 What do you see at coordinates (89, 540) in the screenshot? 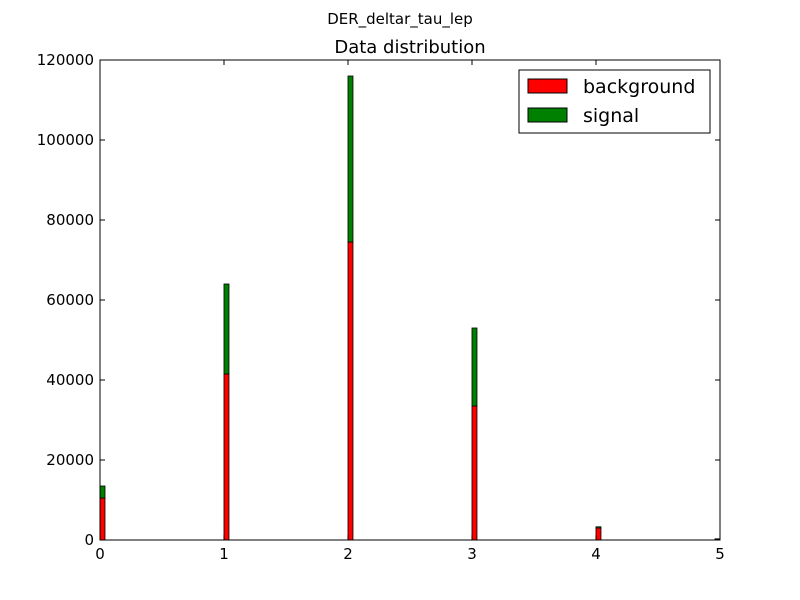
I see `y-tick-label: 0` at bounding box center [89, 540].